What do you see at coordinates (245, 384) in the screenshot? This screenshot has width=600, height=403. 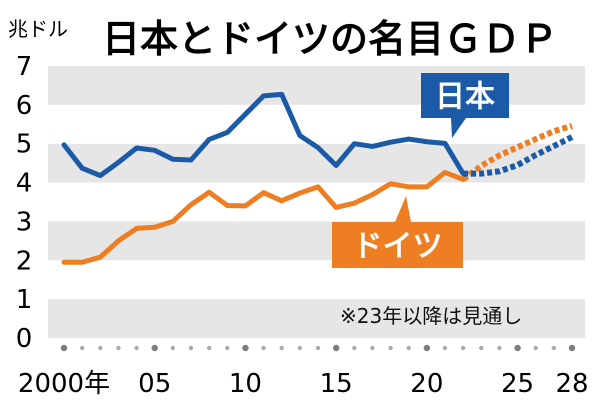 I see `x-tick-label: 10` at bounding box center [245, 384].